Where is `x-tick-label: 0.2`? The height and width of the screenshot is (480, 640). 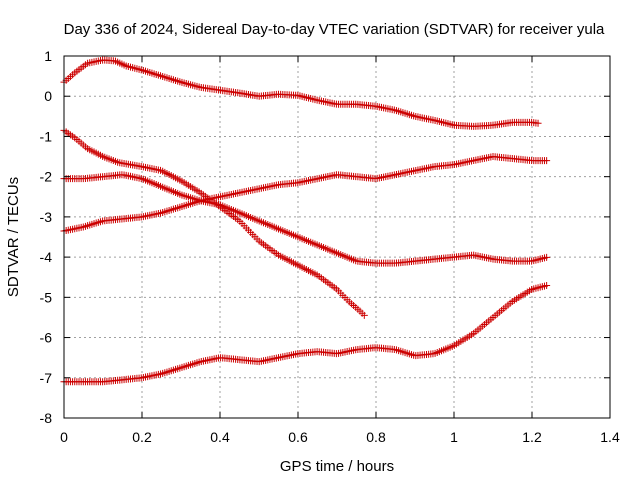 x-tick-label: 0.2 is located at coordinates (142, 437).